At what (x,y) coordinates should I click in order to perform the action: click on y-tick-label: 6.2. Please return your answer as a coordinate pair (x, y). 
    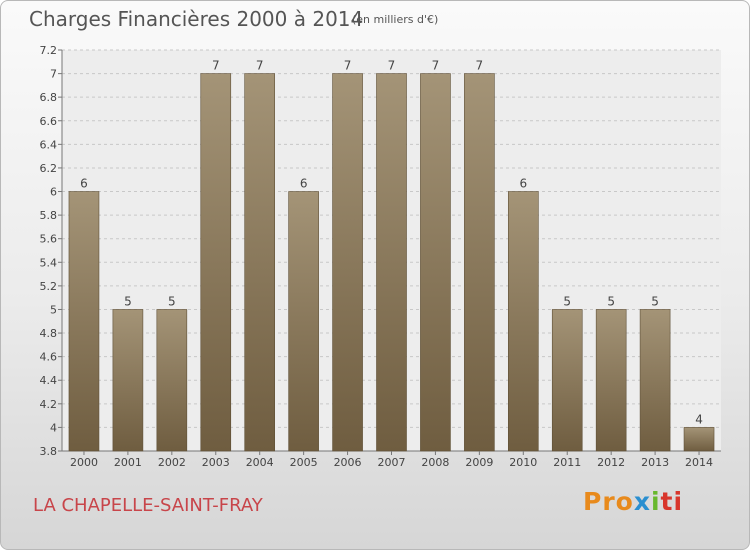
    Looking at the image, I should click on (49, 168).